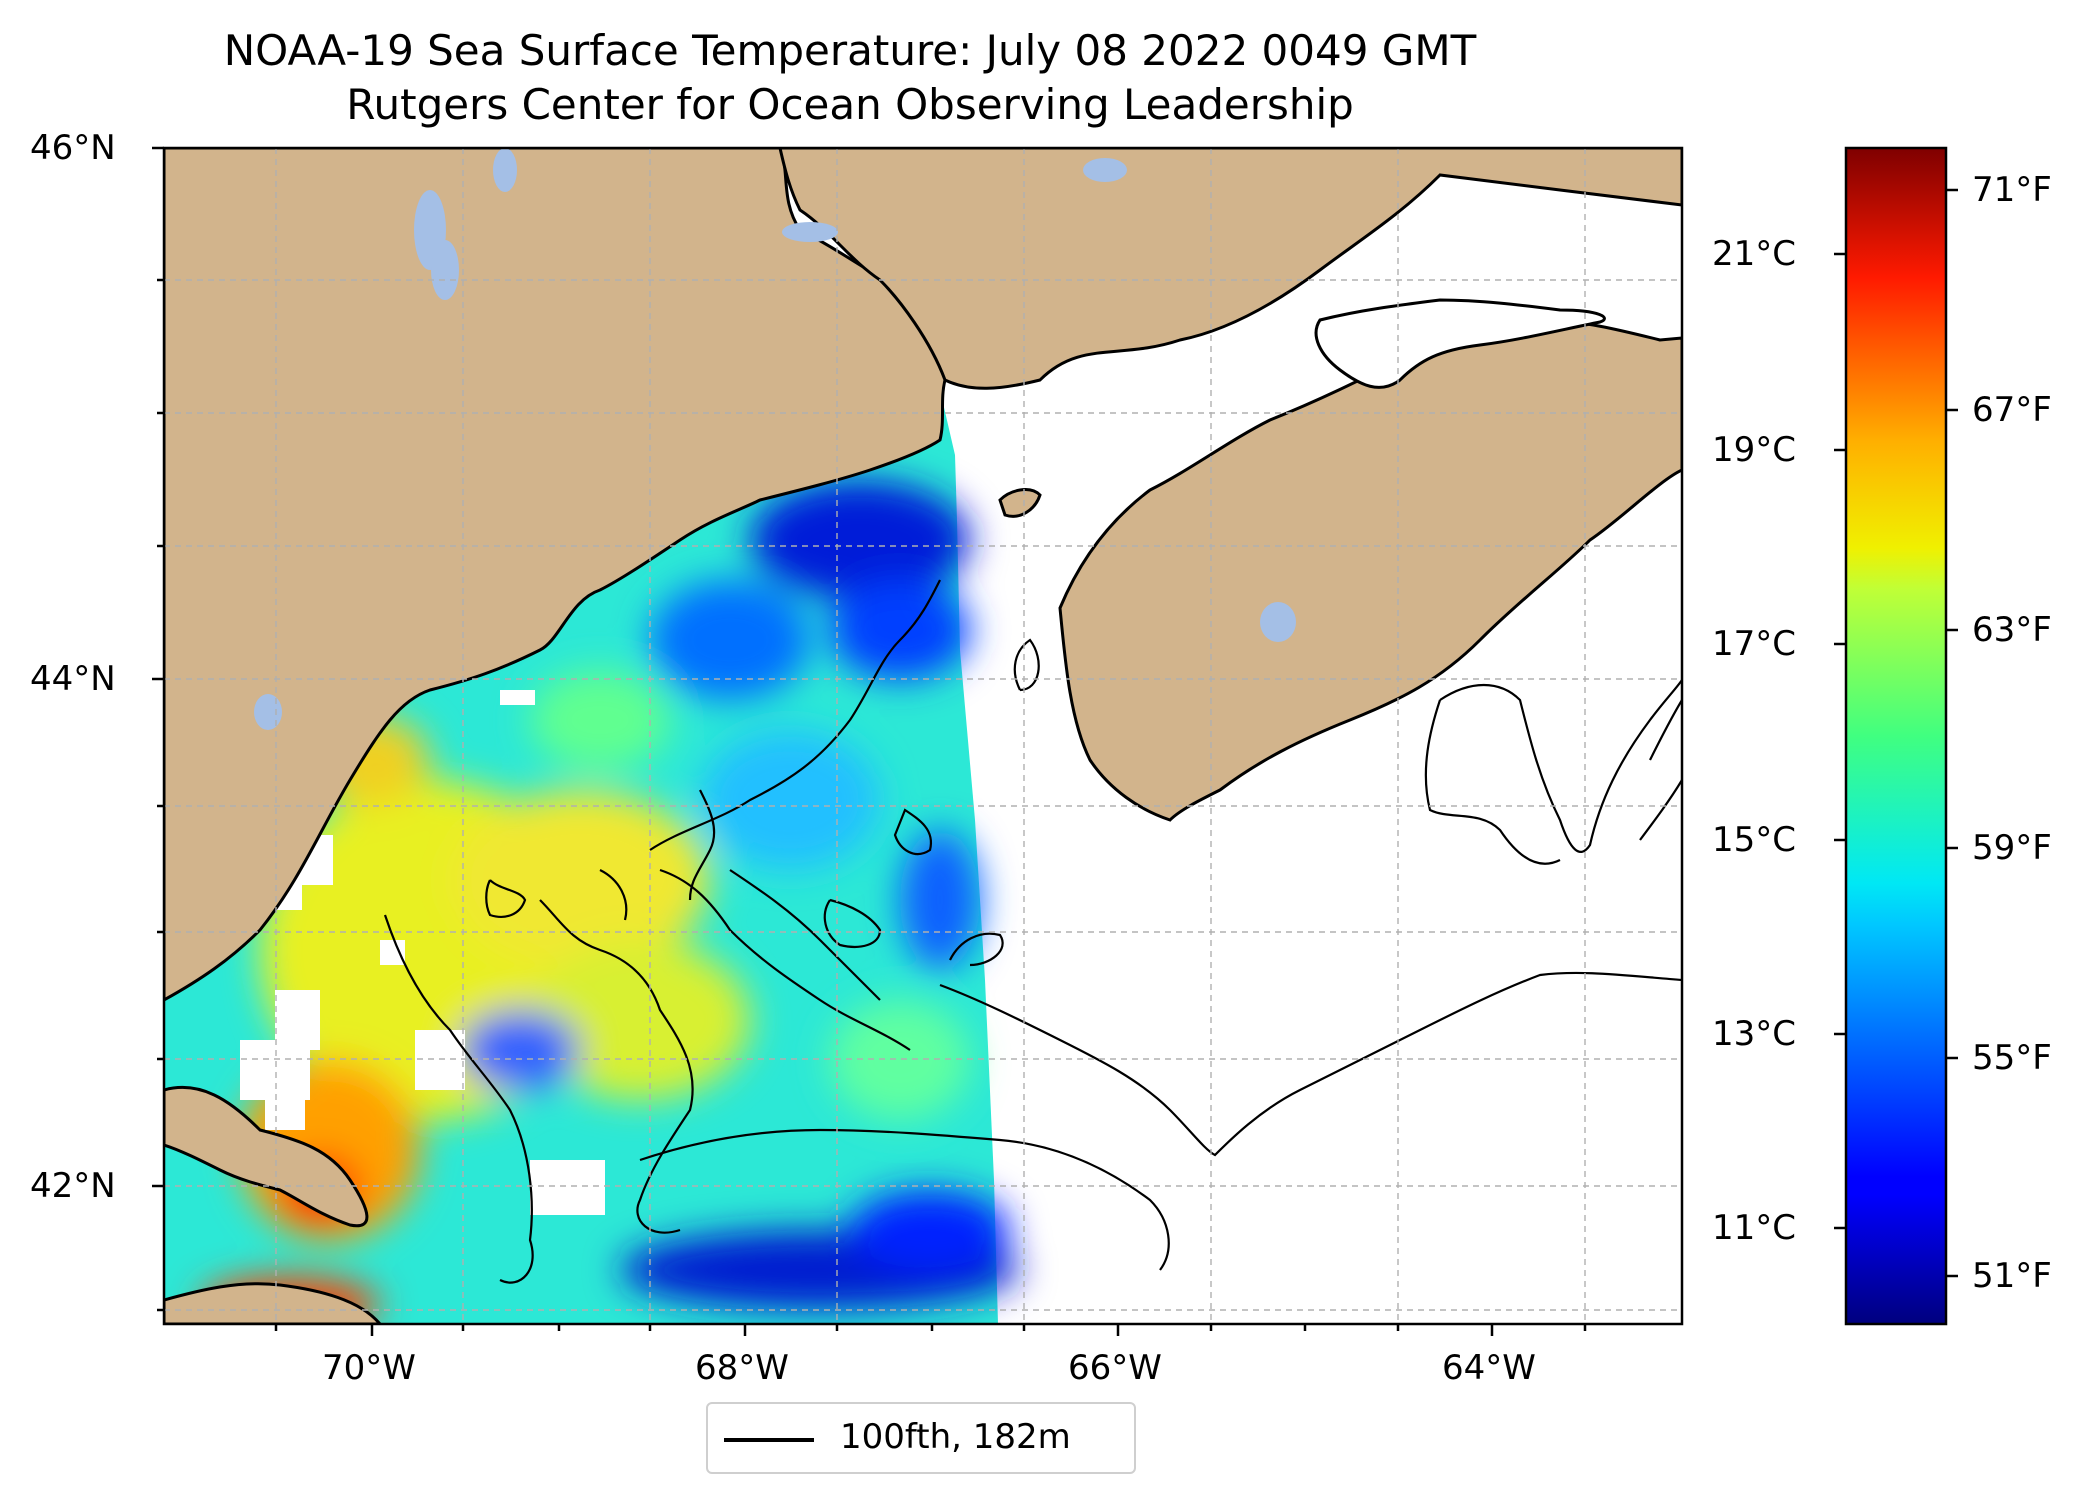  I want to click on colorbar-fahrenheit-label: 71°F, so click(2012, 190).